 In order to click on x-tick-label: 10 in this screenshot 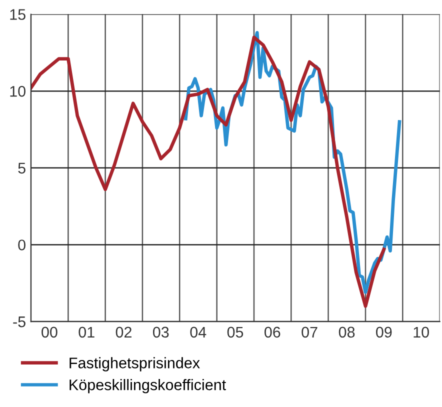, I will do `click(421, 332)`.